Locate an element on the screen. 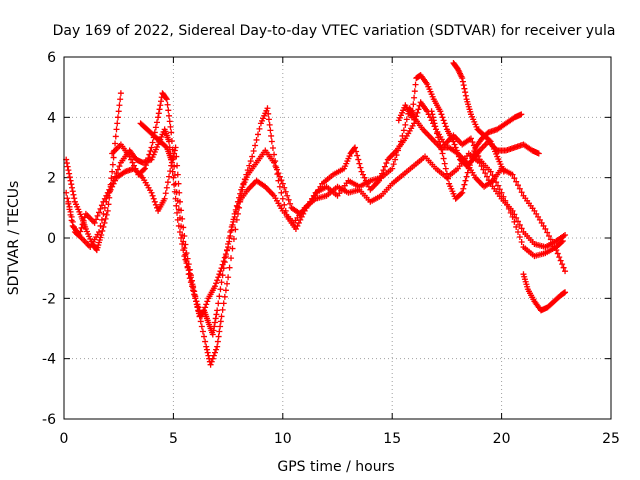 Image resolution: width=640 pixels, height=480 pixels. y-tick-label: 2 is located at coordinates (51, 179).